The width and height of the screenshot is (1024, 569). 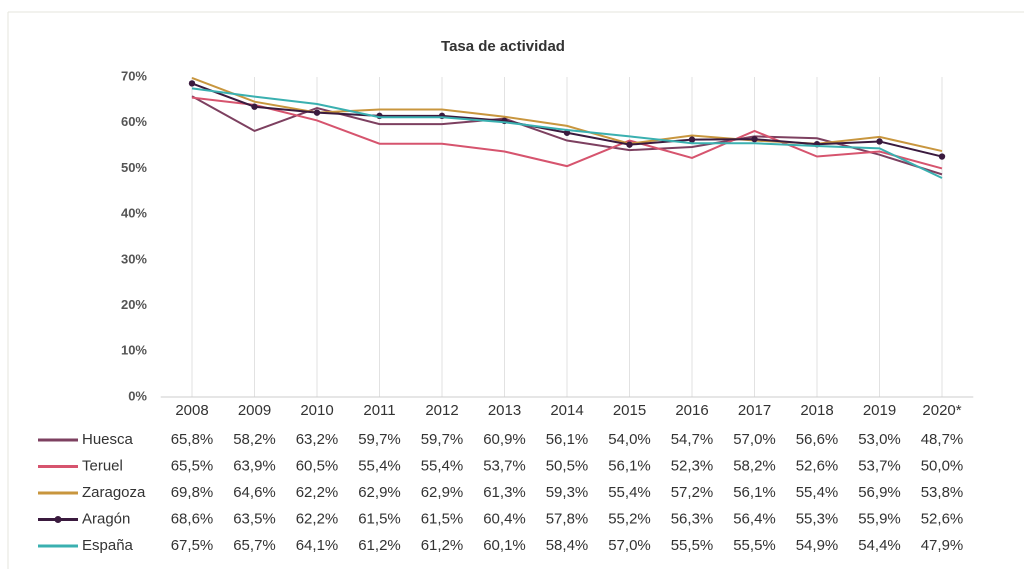 I want to click on x-tick-label: 2016, so click(x=691, y=410).